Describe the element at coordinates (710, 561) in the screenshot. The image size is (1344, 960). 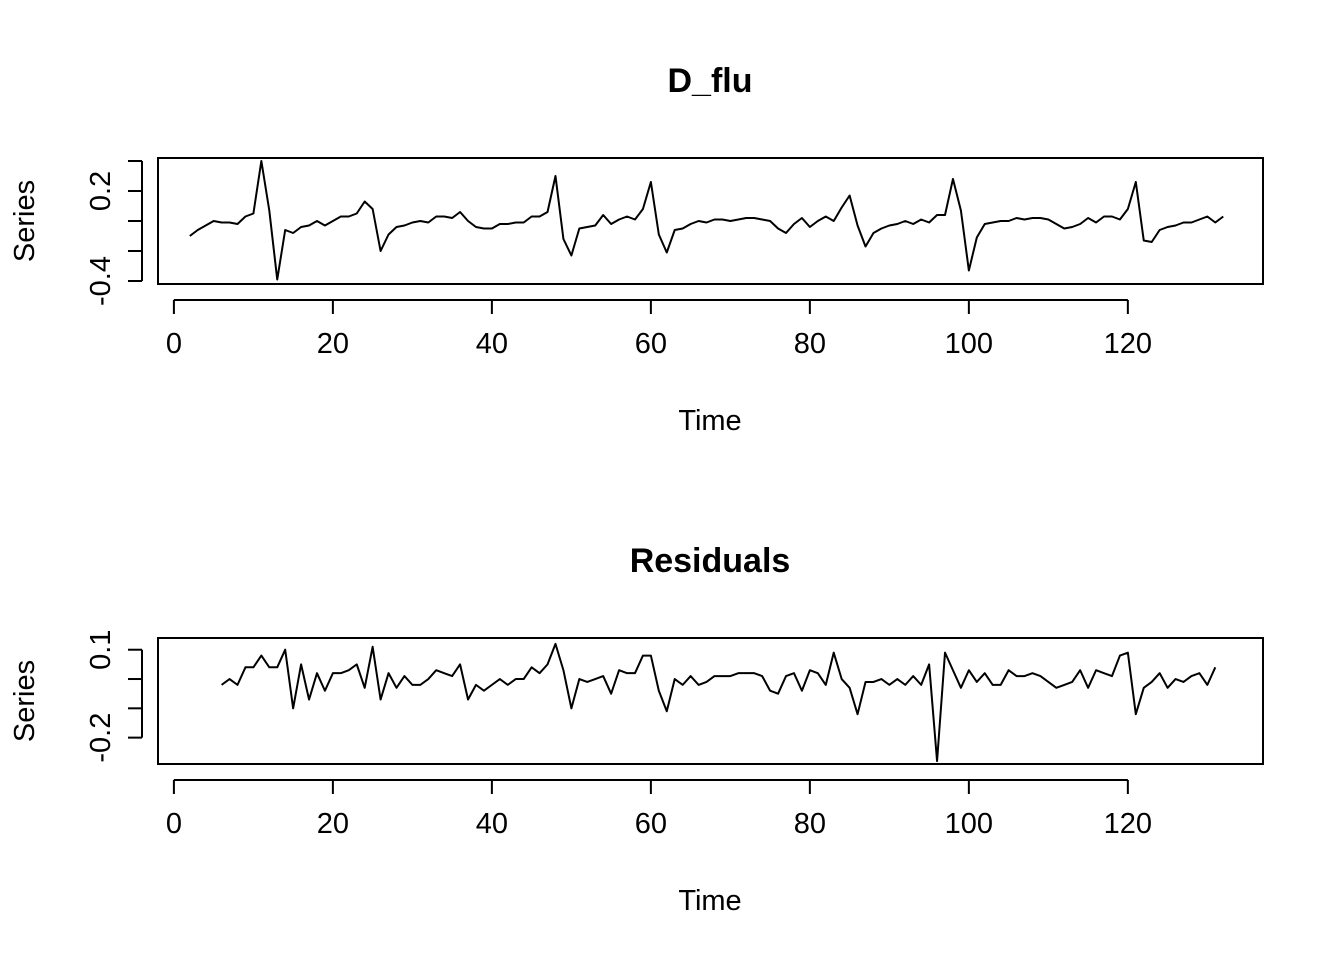
I see `panel-title: Residuals` at that location.